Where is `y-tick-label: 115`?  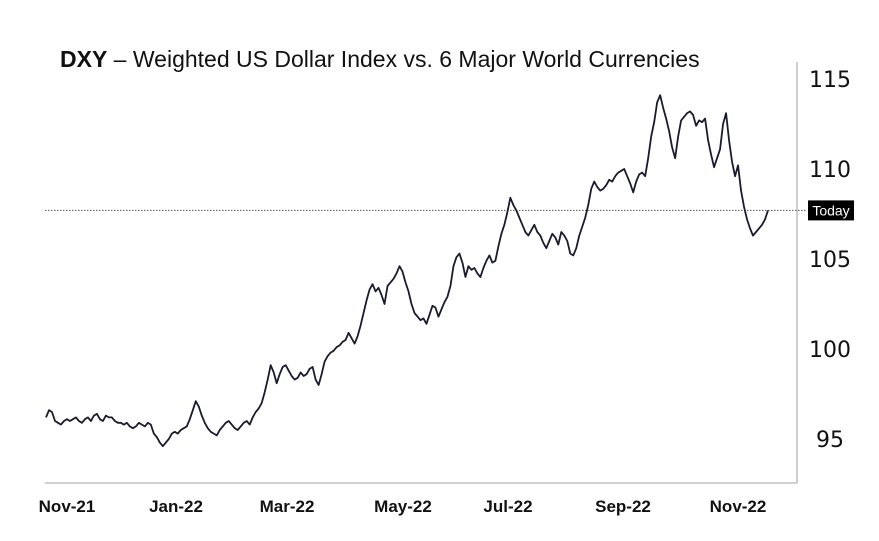
y-tick-label: 115 is located at coordinates (830, 80).